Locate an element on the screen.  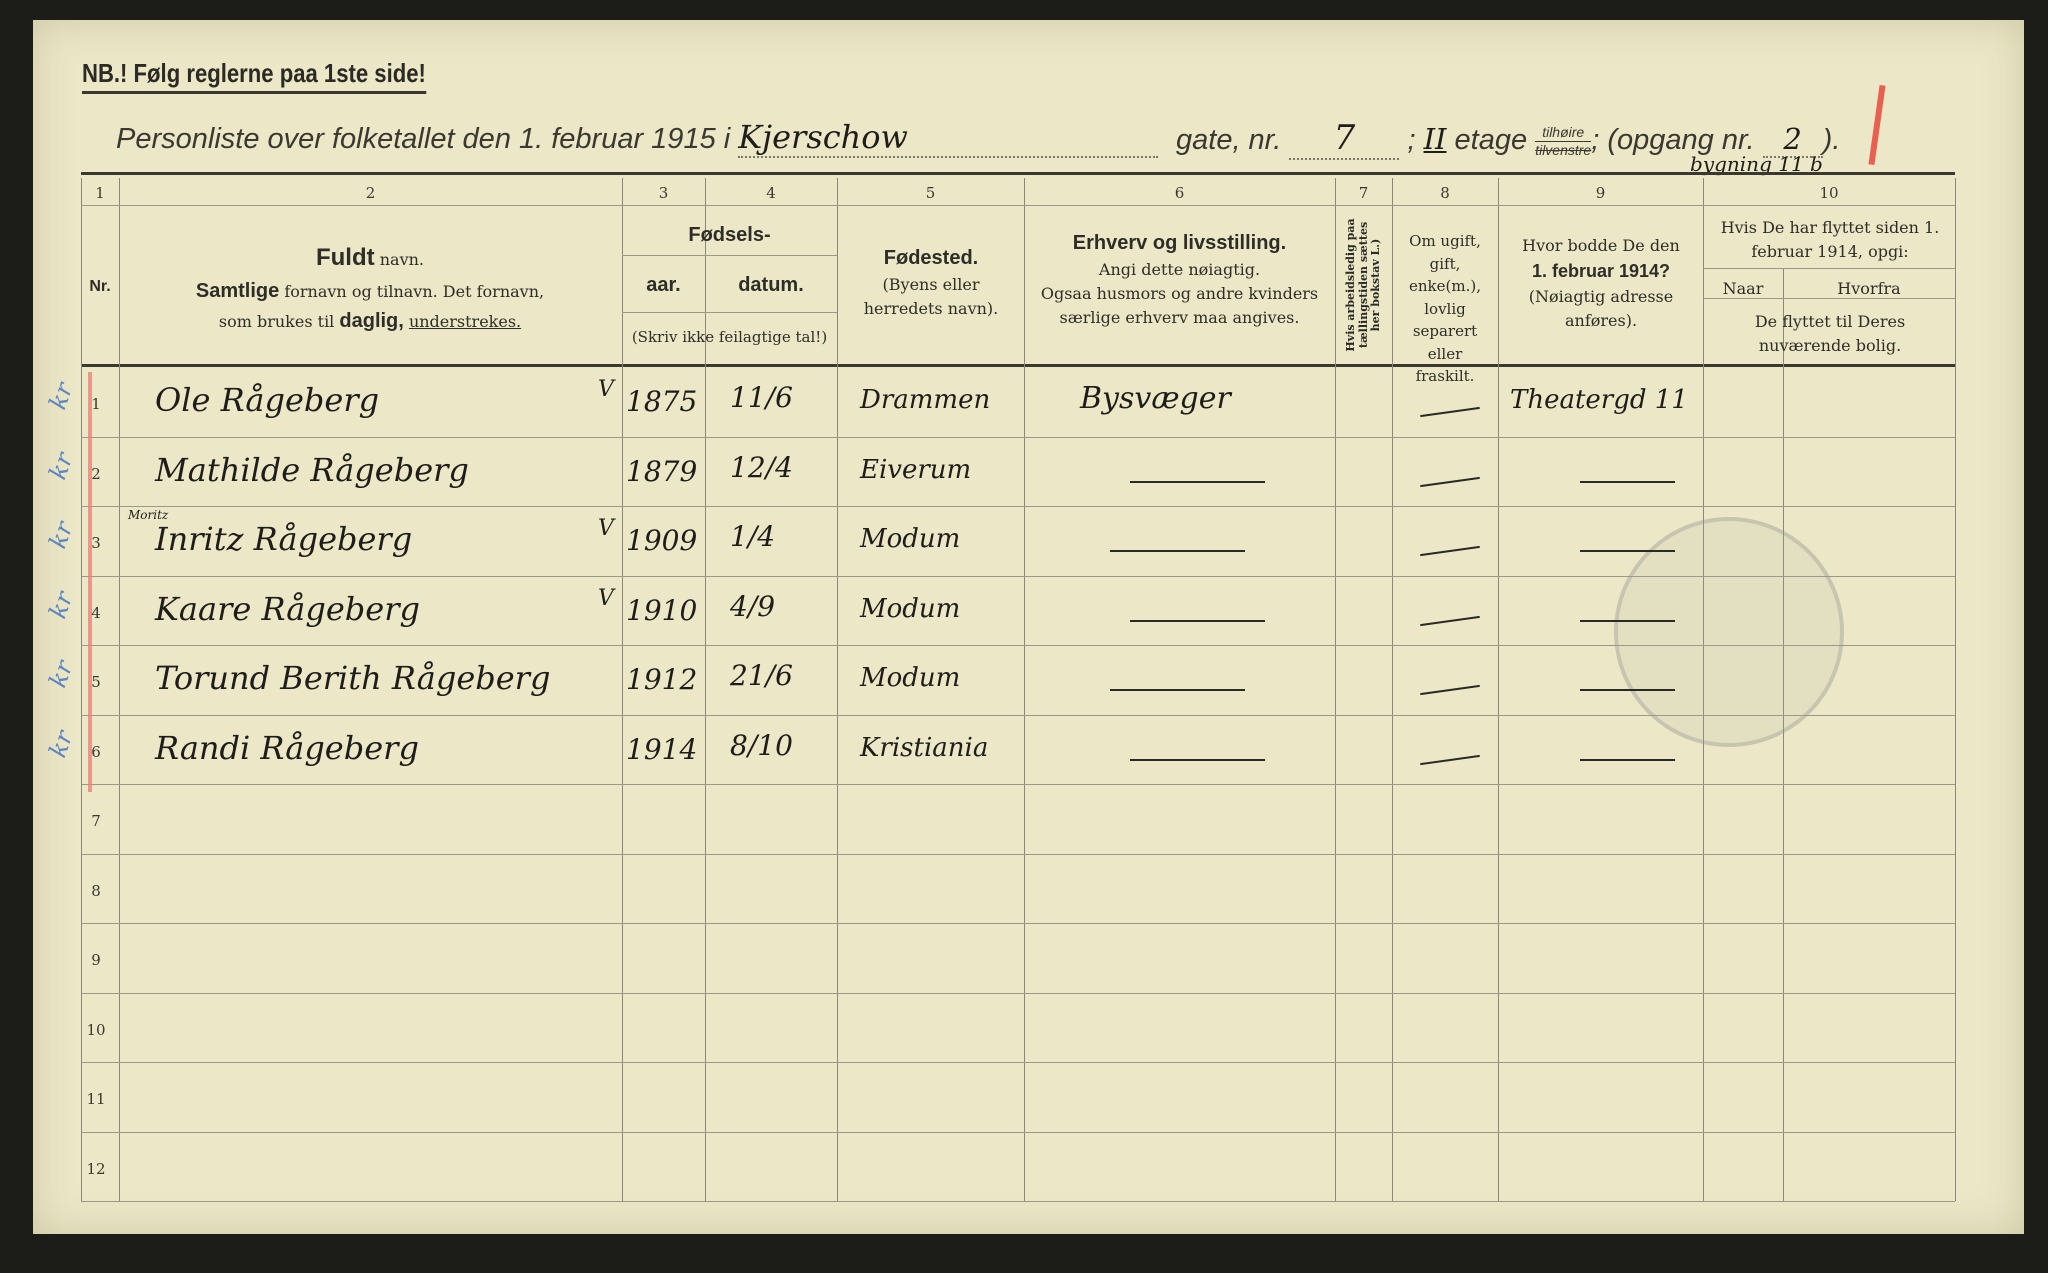
row-number: 4 is located at coordinates (96, 612).